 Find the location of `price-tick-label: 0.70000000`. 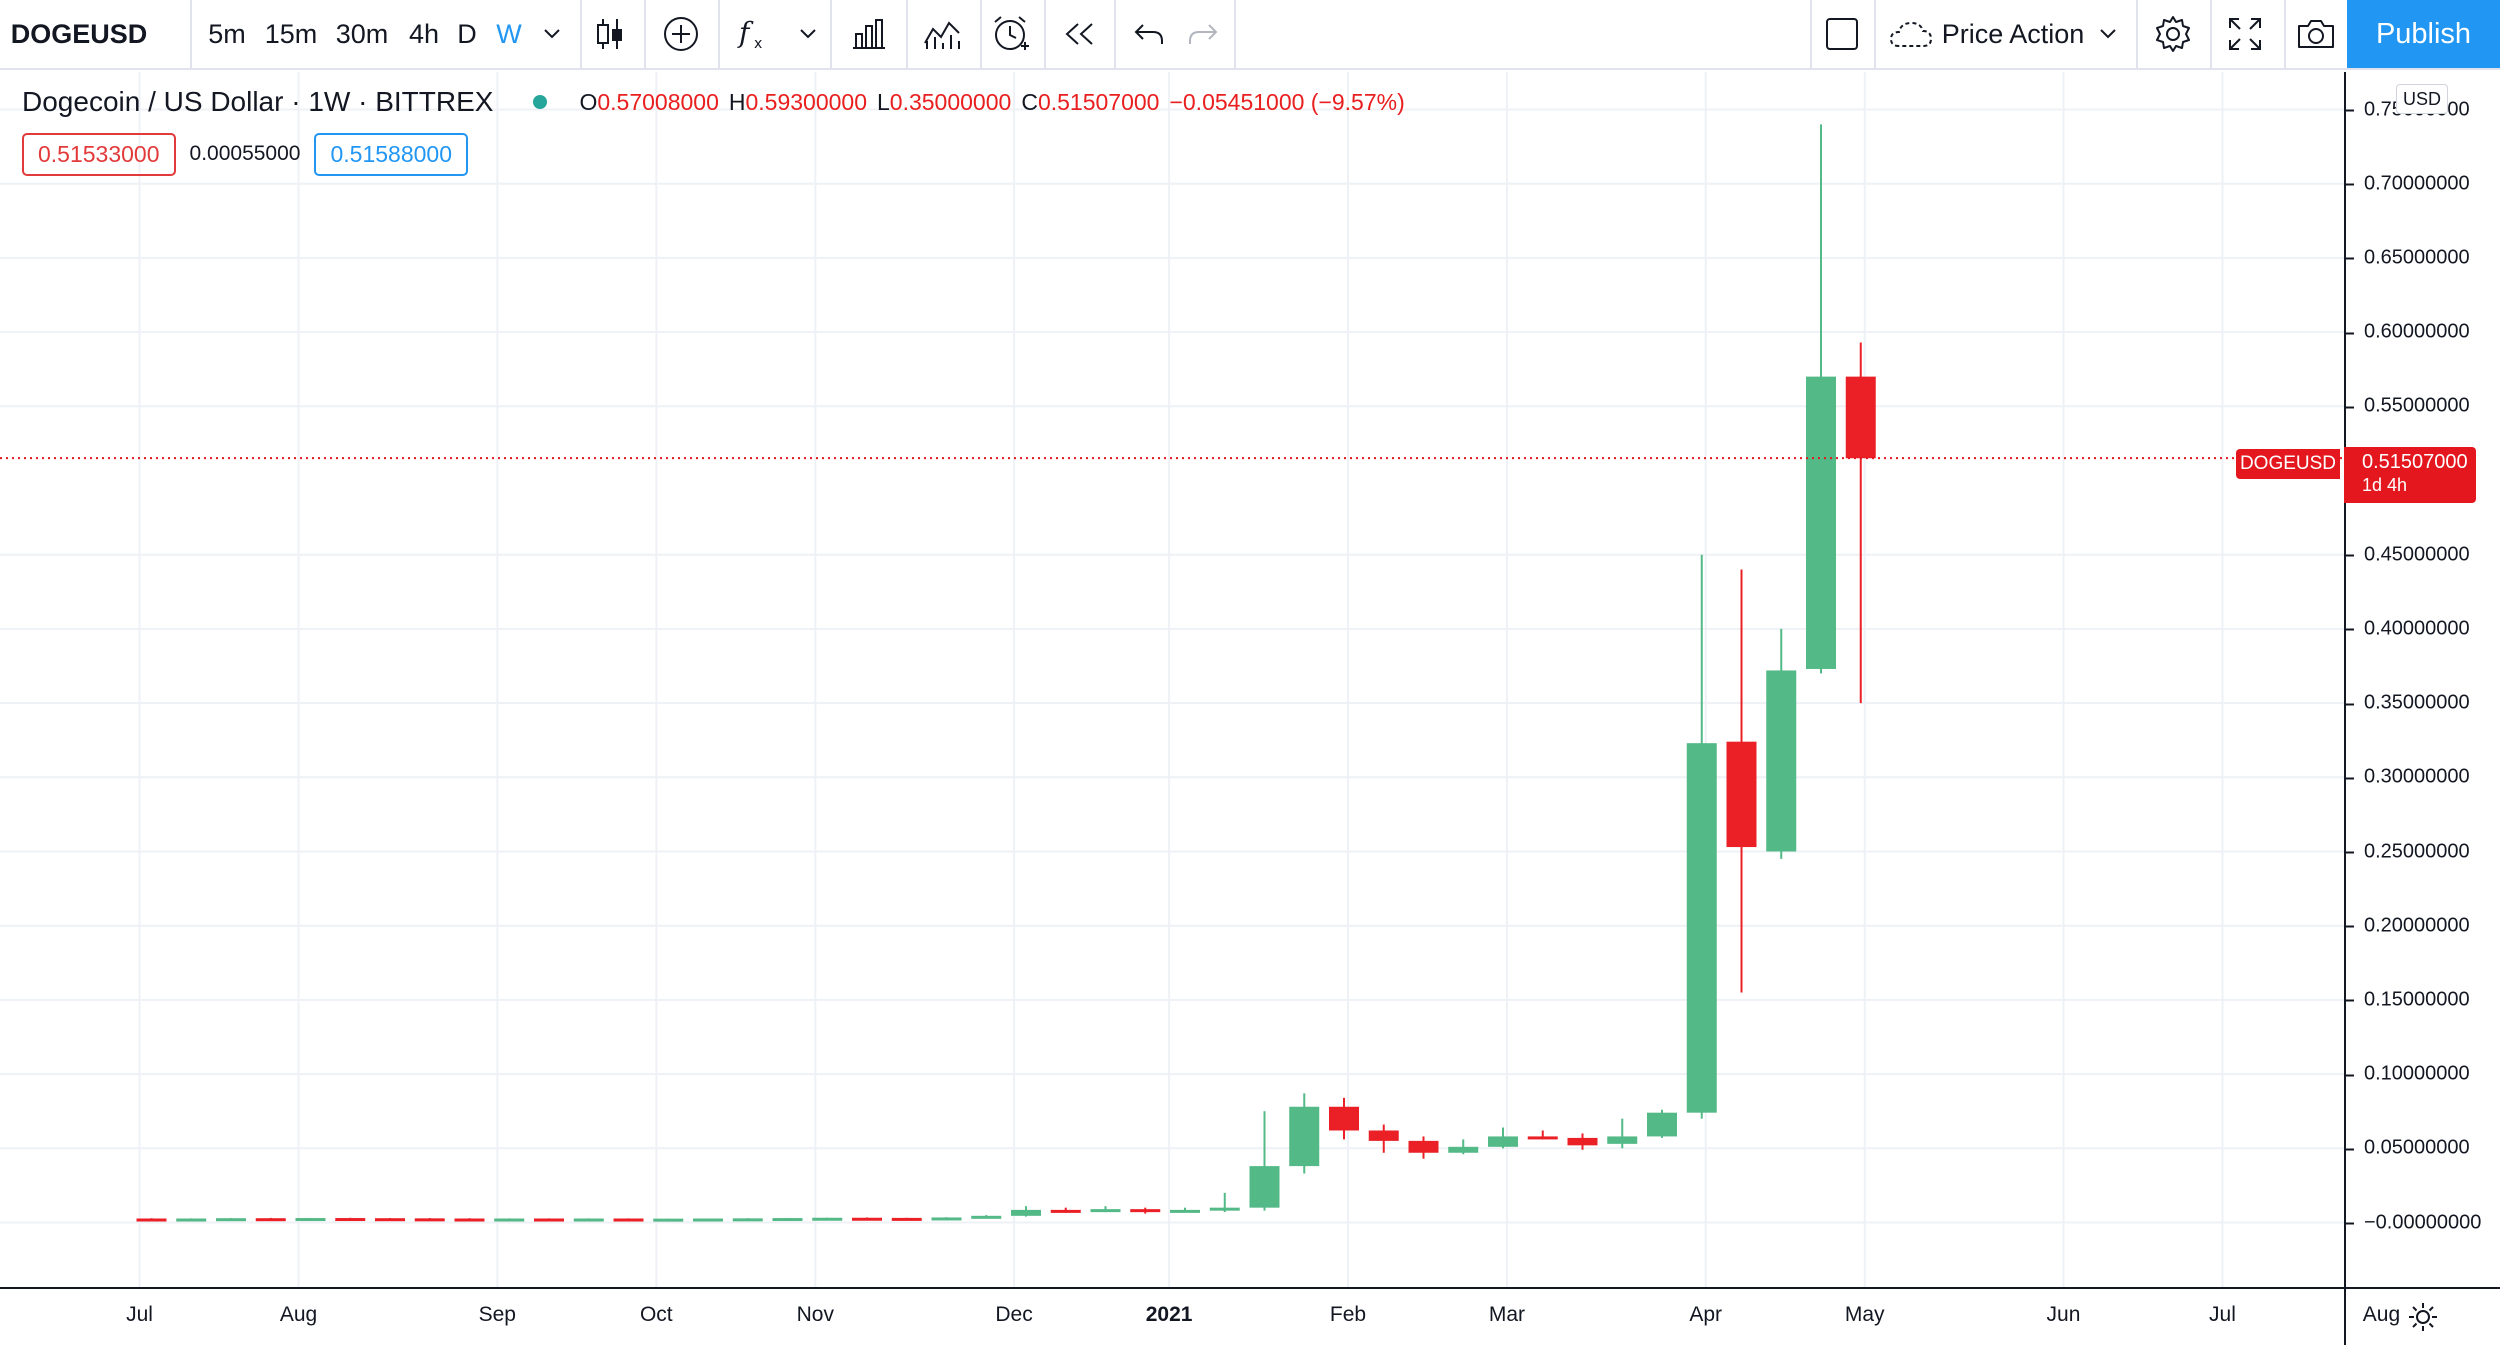

price-tick-label: 0.70000000 is located at coordinates (2408, 183).